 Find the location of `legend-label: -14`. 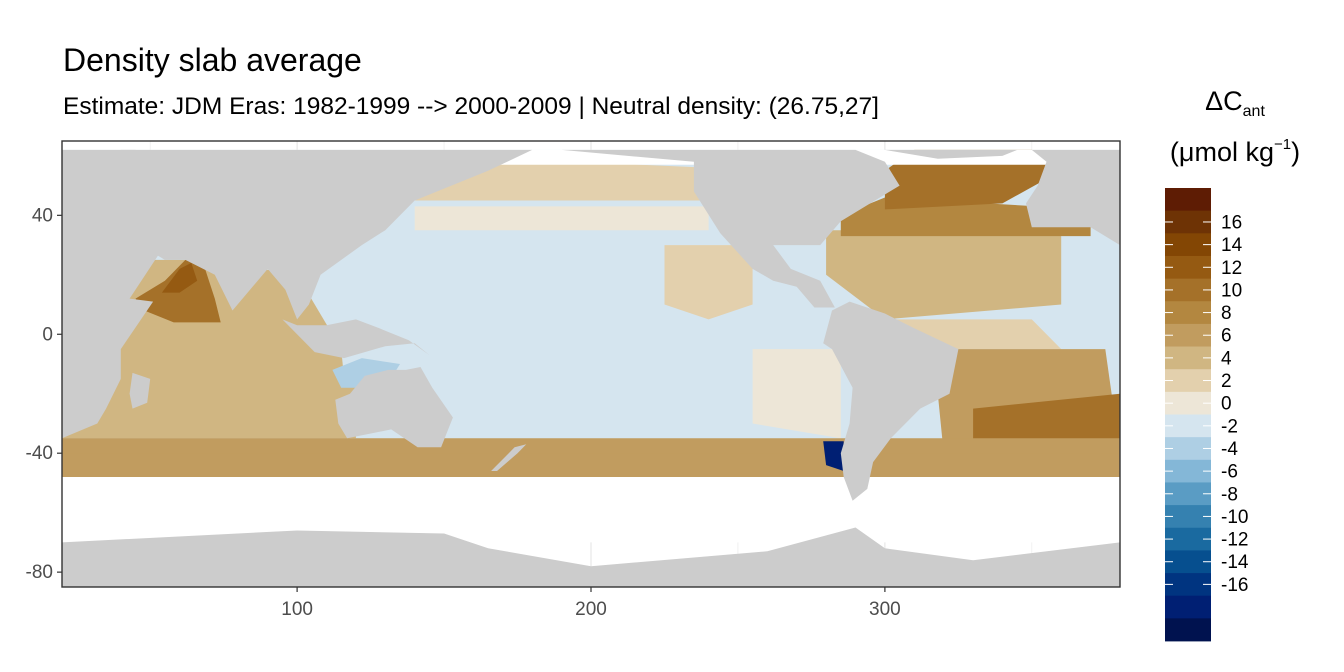

legend-label: -14 is located at coordinates (1235, 562).